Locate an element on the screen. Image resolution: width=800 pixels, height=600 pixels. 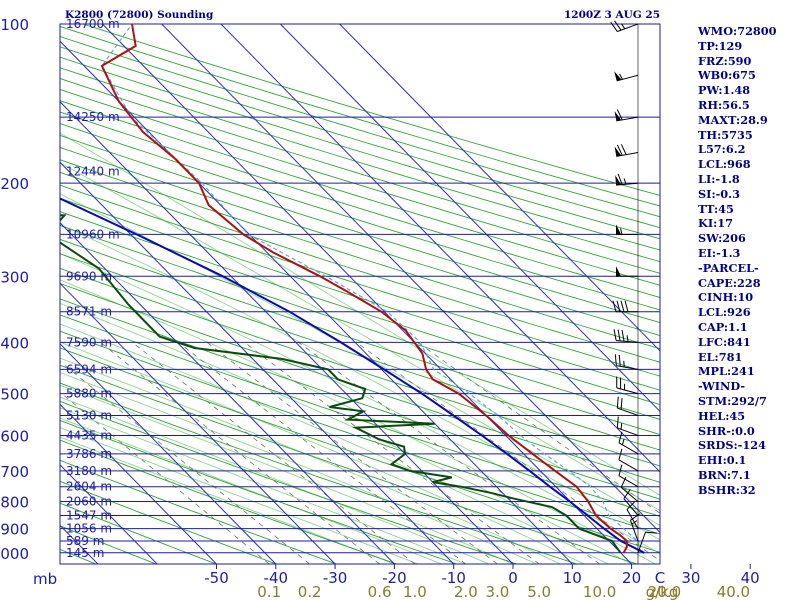
height-label: 12440 m is located at coordinates (93, 171).